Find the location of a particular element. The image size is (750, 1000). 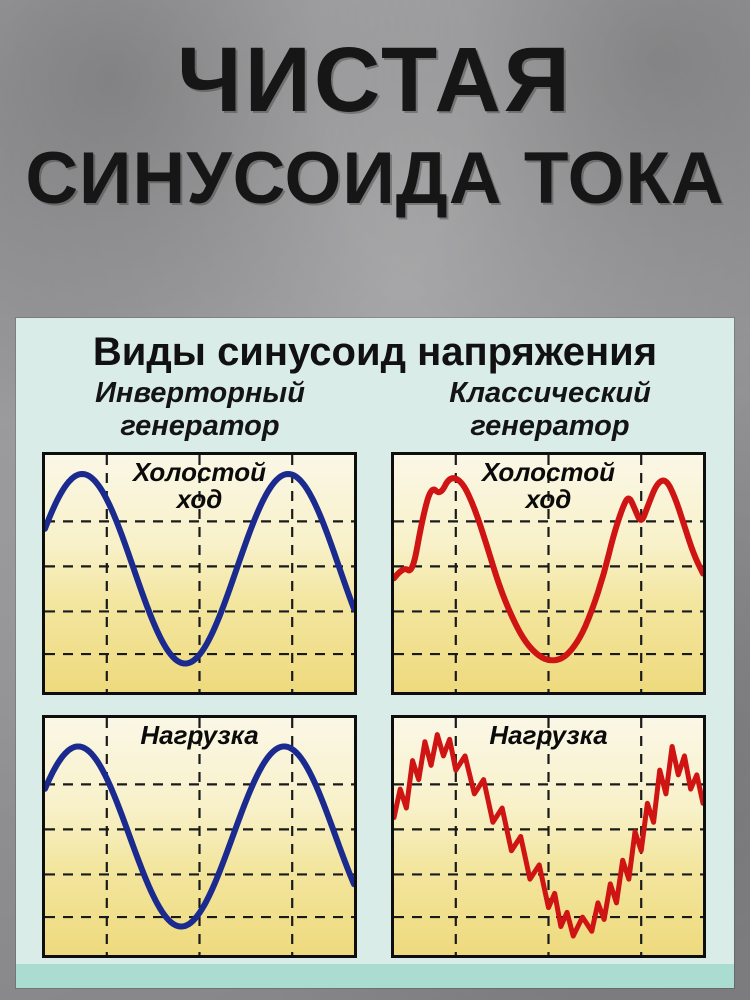

waveform-plot-inverter-load is located at coordinates (199, 836).